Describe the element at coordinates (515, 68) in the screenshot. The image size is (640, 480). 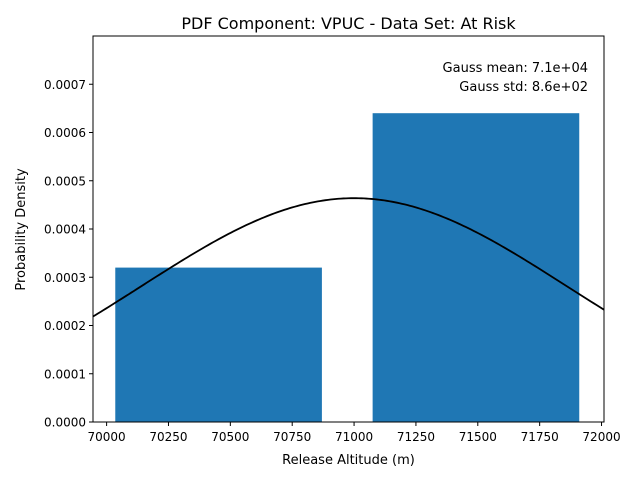
I see `gauss-mean-annotation: Gauss mean: 7.1e+04` at that location.